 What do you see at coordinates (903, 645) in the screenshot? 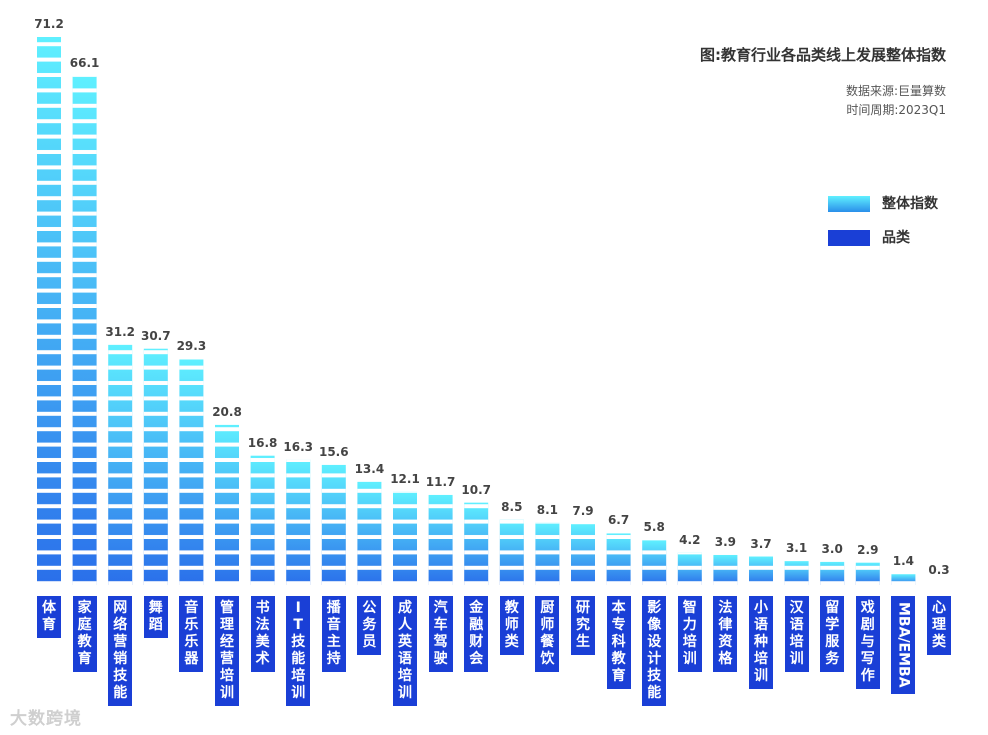
I see `category-label-24: MBA/EMBA` at bounding box center [903, 645].